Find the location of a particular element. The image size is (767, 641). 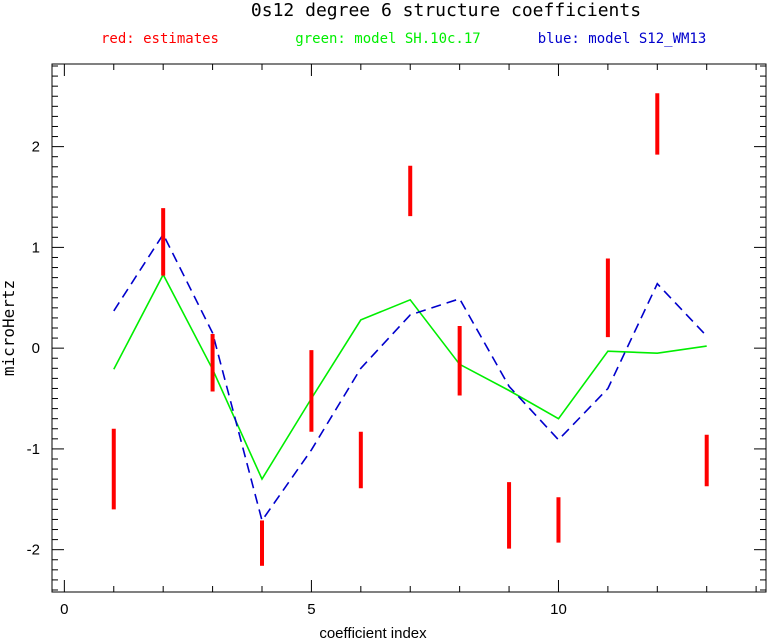

legend-model-s12: blue: model S12_WM13 is located at coordinates (622, 39).